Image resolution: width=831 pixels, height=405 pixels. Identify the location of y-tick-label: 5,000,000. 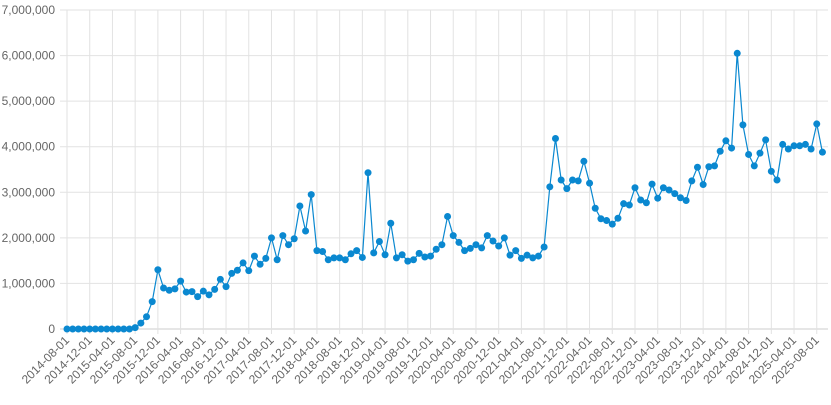
(29, 101).